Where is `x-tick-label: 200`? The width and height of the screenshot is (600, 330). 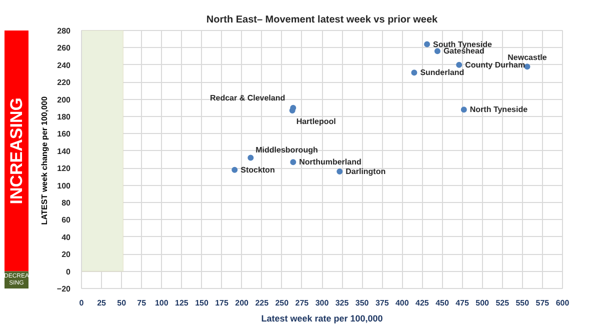 x-tick-label: 200 is located at coordinates (242, 303).